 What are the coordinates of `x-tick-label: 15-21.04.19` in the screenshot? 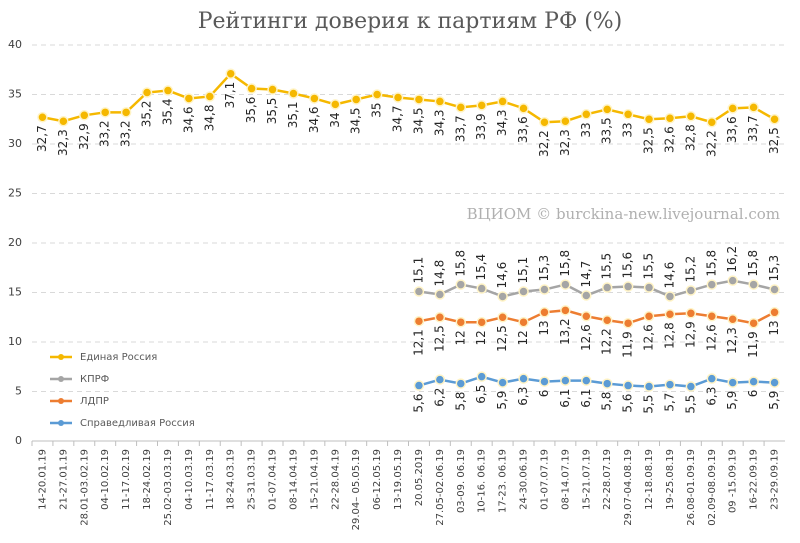 It's located at (314, 479).